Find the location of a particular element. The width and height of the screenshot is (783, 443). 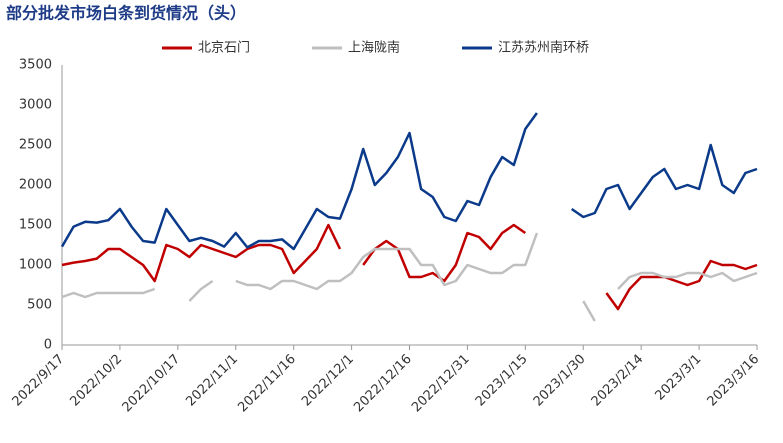

x-tick-label: 2023/3/16 is located at coordinates (734, 381).